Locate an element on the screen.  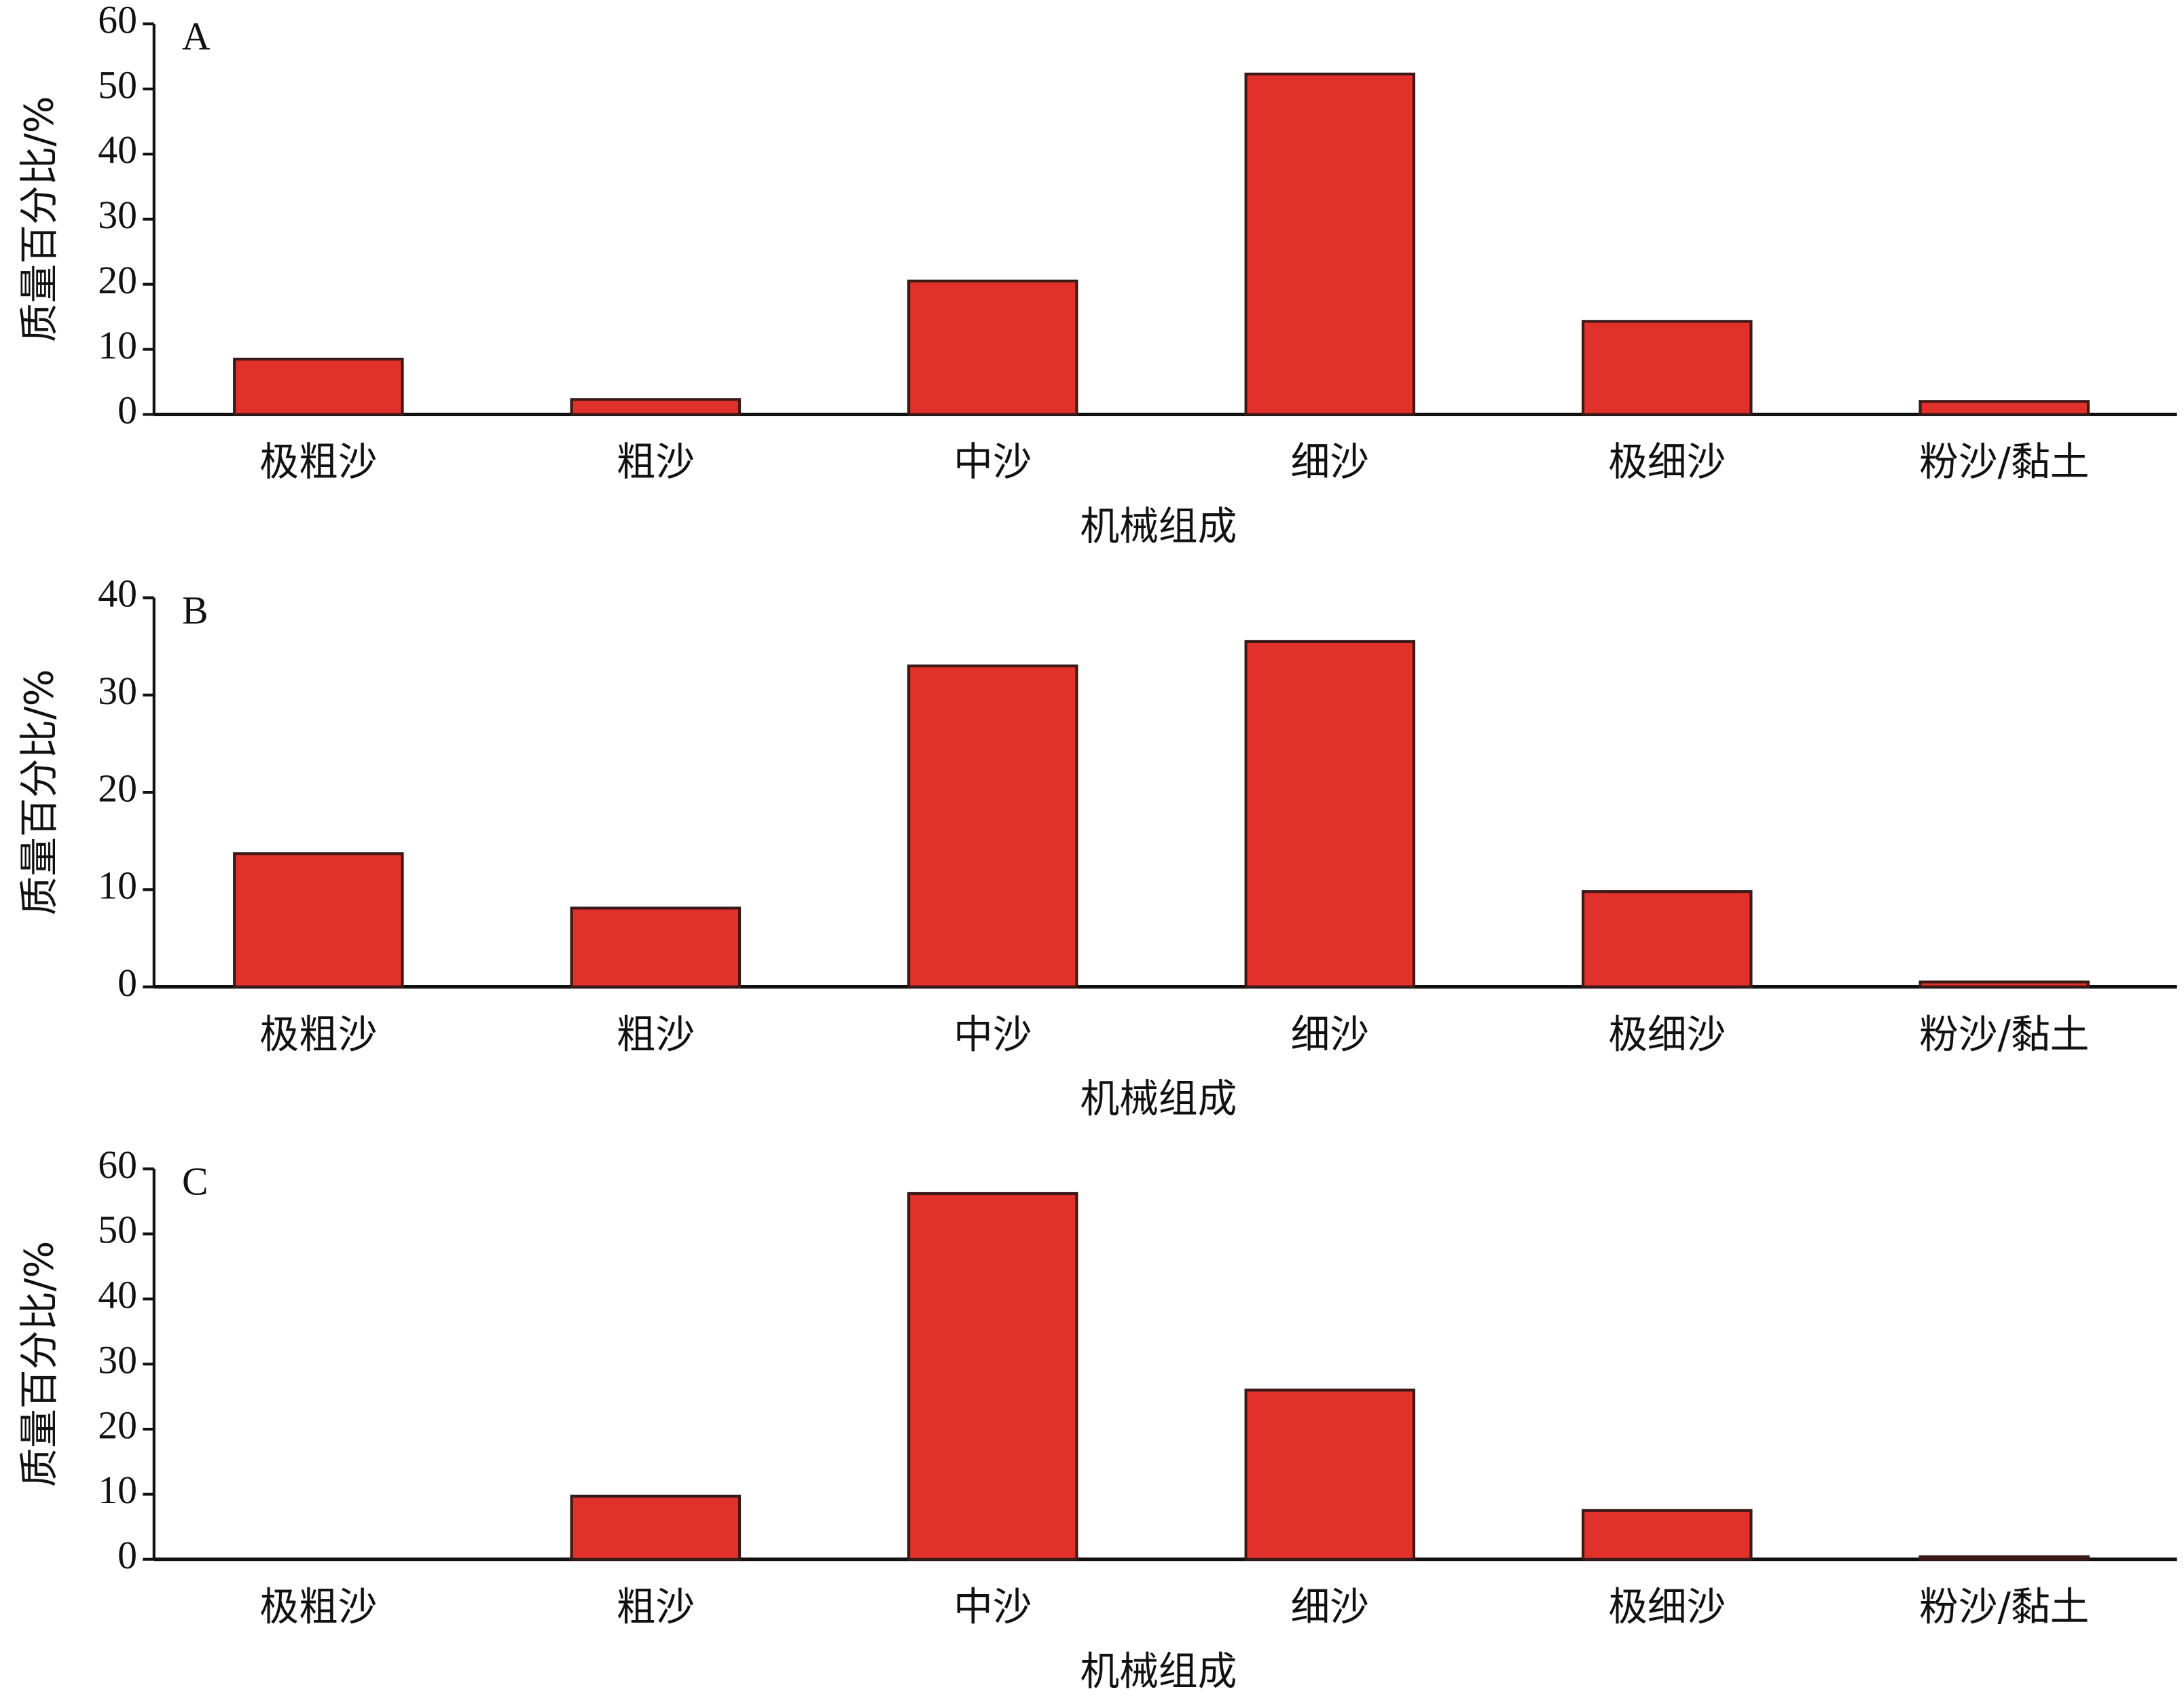
panel-label: A is located at coordinates (196, 37).